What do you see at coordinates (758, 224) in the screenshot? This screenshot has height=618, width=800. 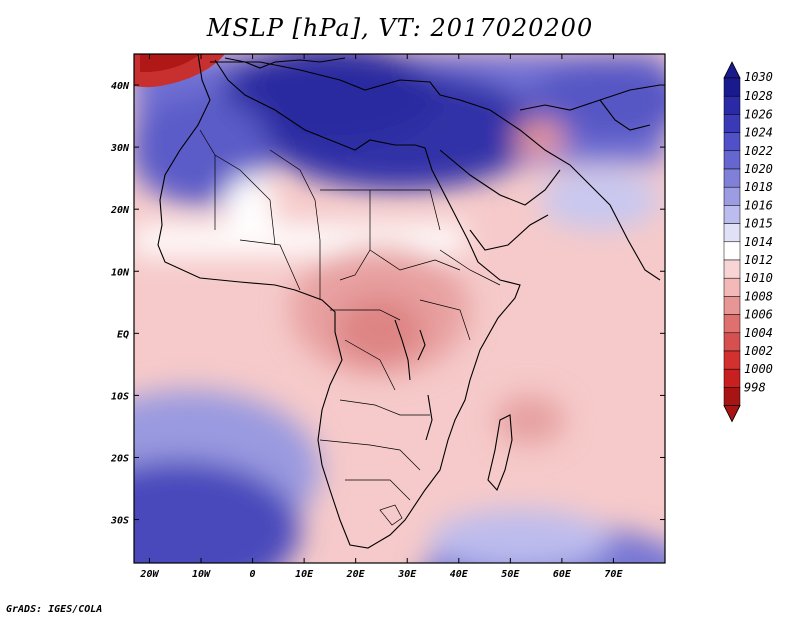 I see `colorbar-label: 1015` at bounding box center [758, 224].